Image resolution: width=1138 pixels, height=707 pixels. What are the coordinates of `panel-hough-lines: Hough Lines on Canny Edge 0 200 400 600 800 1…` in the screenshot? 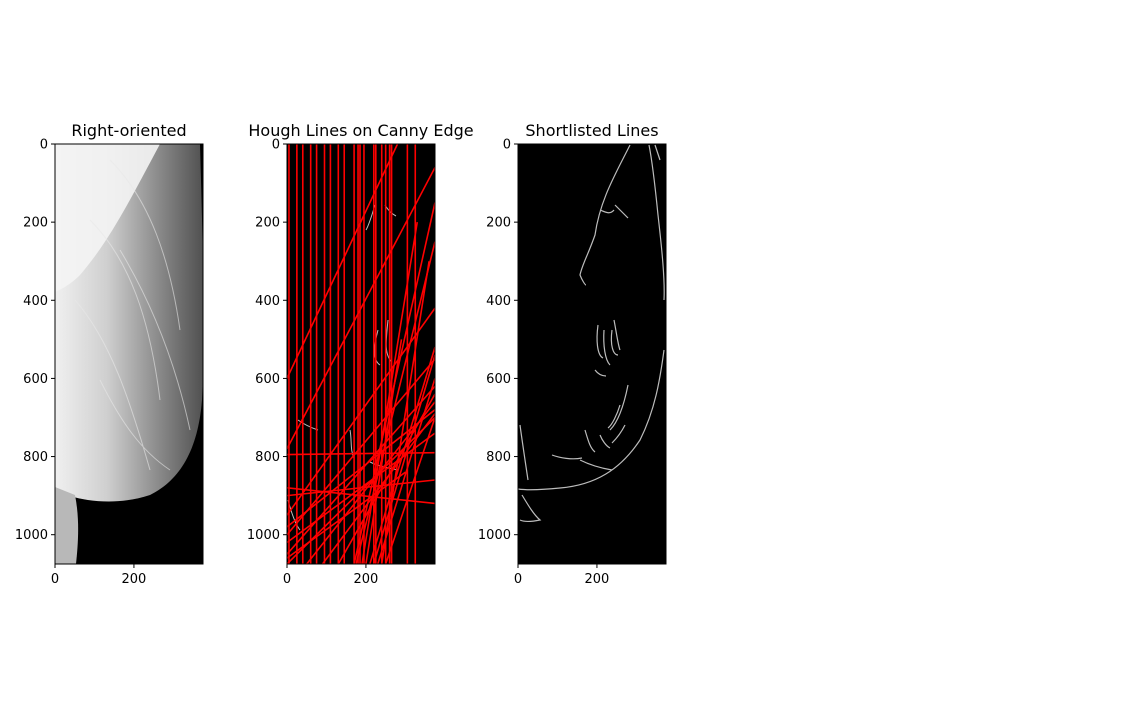 It's located at (360, 354).